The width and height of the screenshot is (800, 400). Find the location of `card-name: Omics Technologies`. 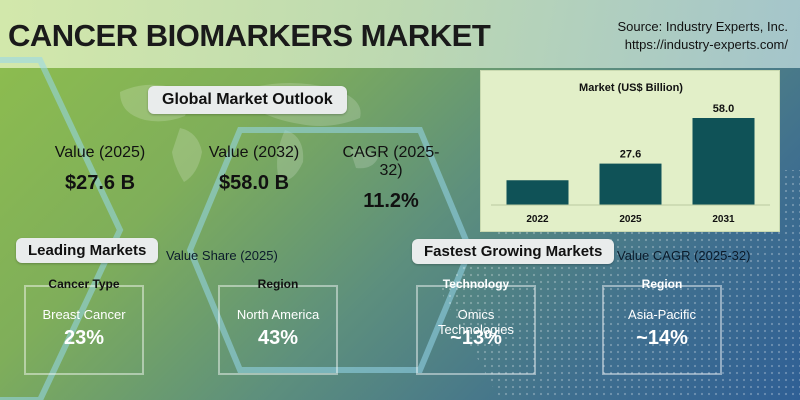

card-name: Omics Technologies is located at coordinates (476, 322).